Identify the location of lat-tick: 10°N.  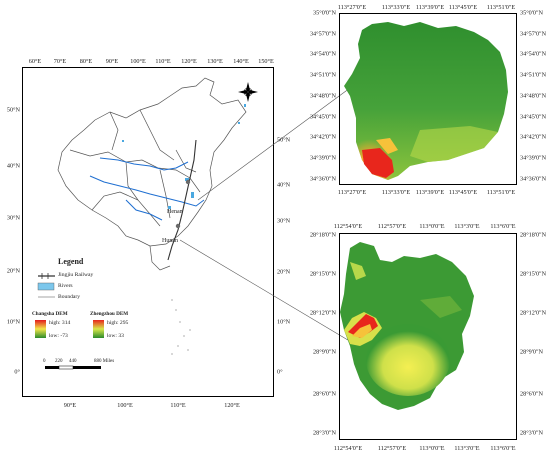
(13, 322).